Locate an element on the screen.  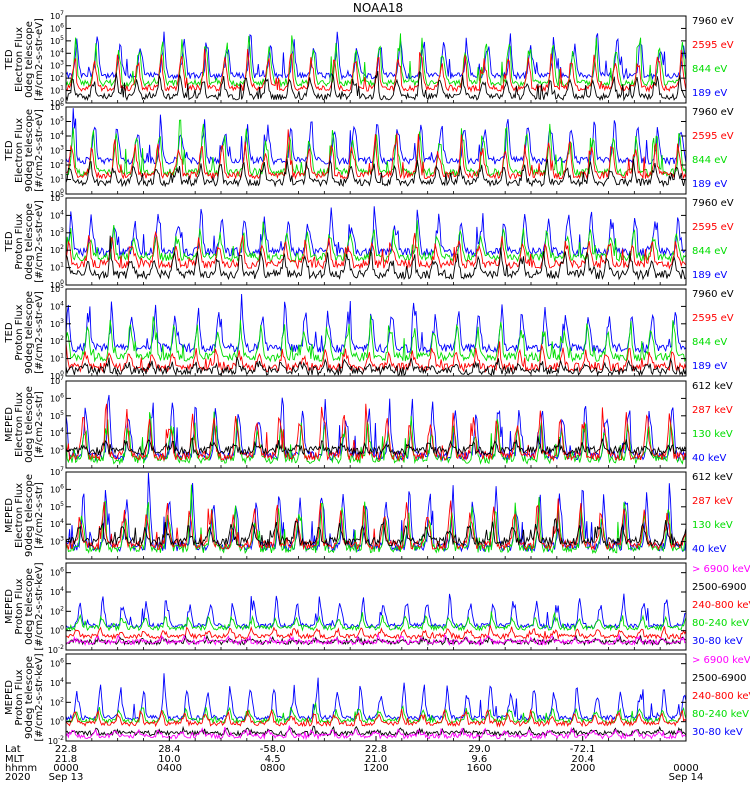
legend-entry: 2500-6900 is located at coordinates (719, 678).